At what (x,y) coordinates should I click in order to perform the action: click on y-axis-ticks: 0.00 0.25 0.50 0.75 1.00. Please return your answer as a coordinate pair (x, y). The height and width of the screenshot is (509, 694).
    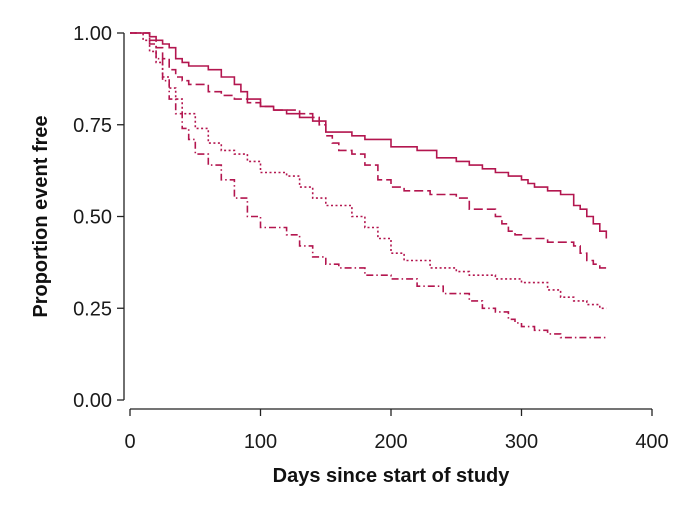
    Looking at the image, I should click on (98, 217).